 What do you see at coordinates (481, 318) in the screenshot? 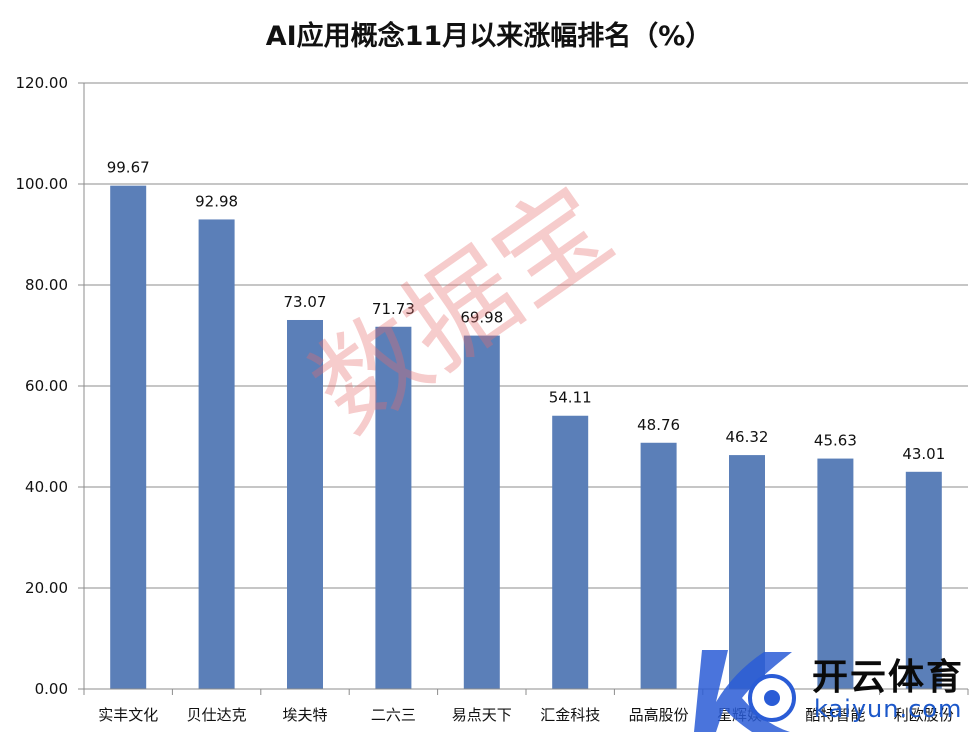
I see `data-label: 69.98` at bounding box center [481, 318].